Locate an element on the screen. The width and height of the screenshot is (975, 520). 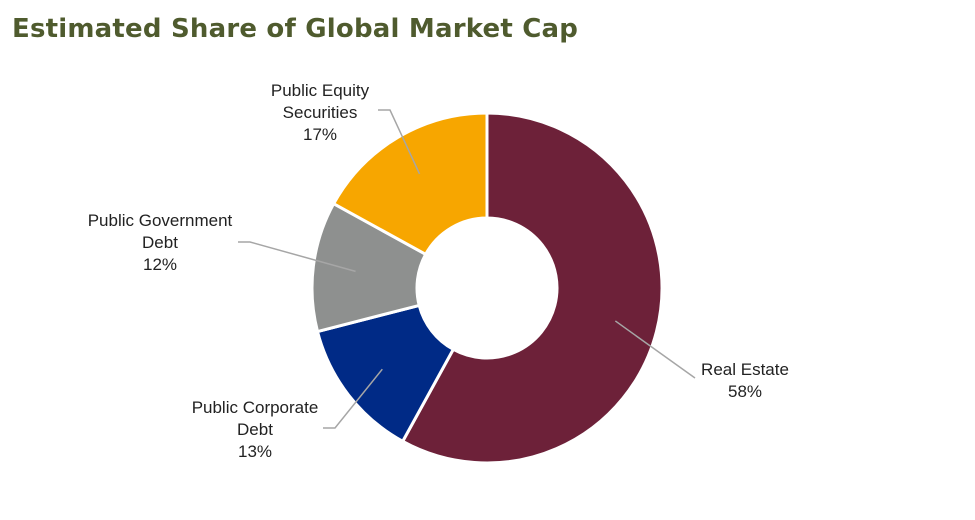
slice-label: Public Equity Securities 17% is located at coordinates (320, 112).